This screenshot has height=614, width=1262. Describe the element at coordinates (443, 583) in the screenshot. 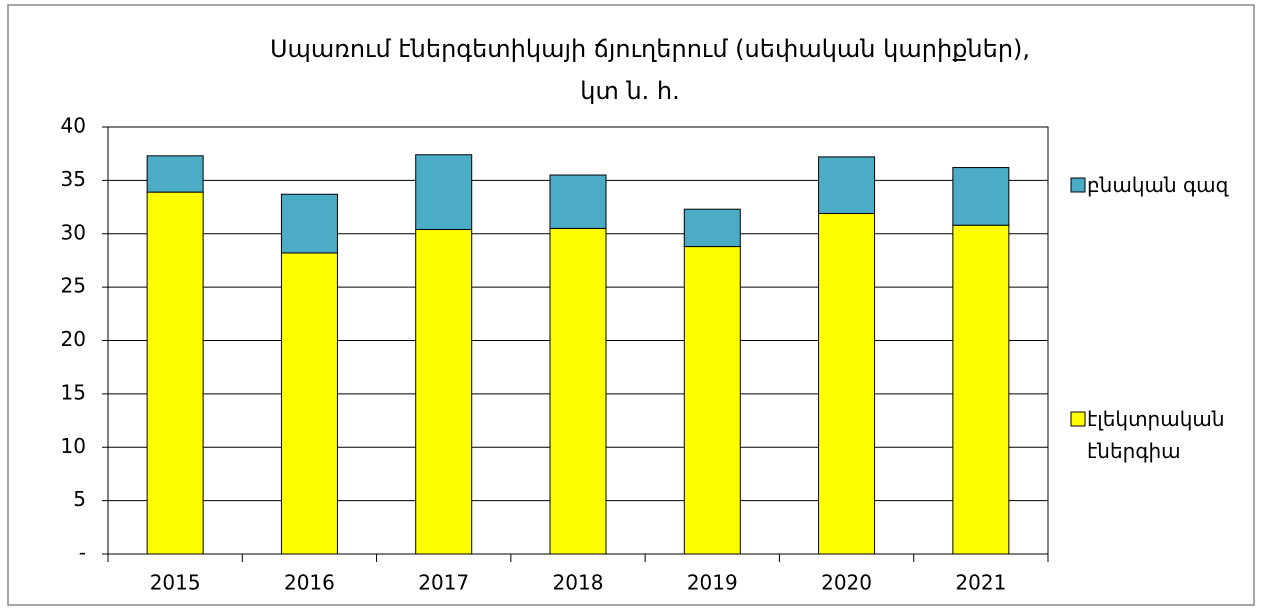

I see `x-tick-label: 2017` at that location.